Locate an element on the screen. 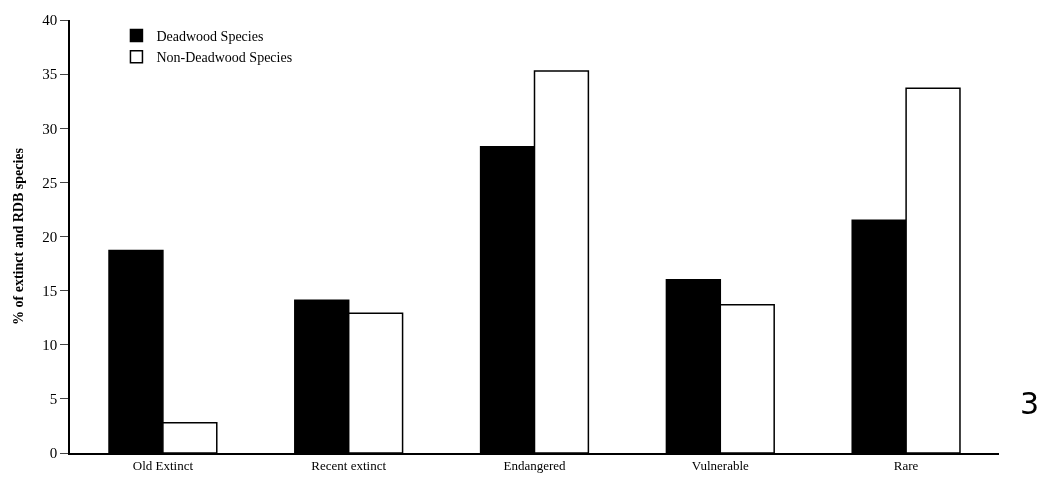 The image size is (1059, 503). x-tick-label: Old Extinct is located at coordinates (163, 466).